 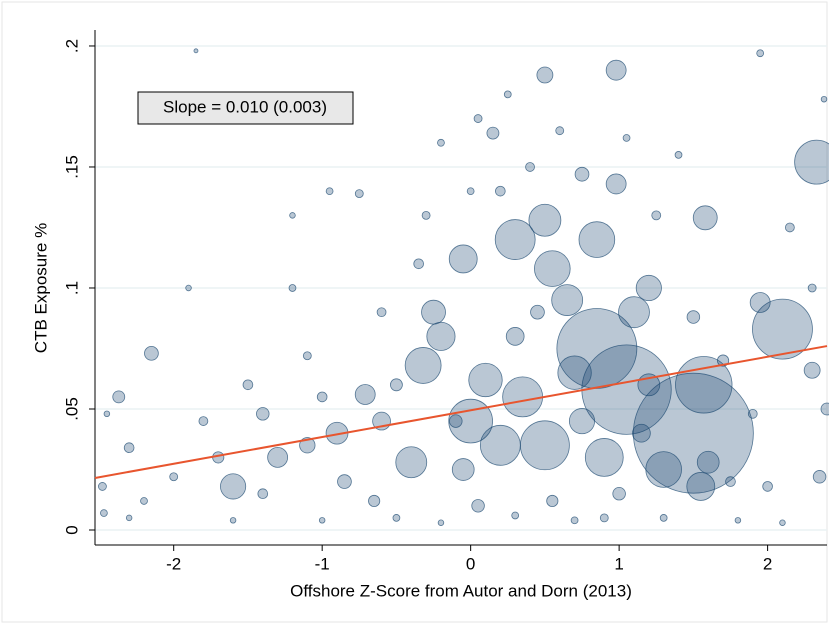 I want to click on y-tick-label: 0, so click(x=71, y=529).